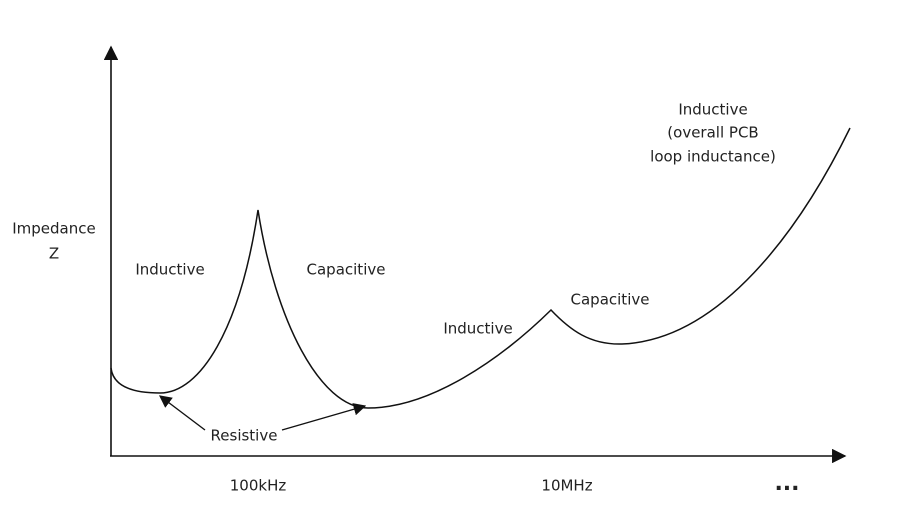 The height and width of the screenshot is (520, 904). Describe the element at coordinates (54, 254) in the screenshot. I see `axis-label: Z` at that location.